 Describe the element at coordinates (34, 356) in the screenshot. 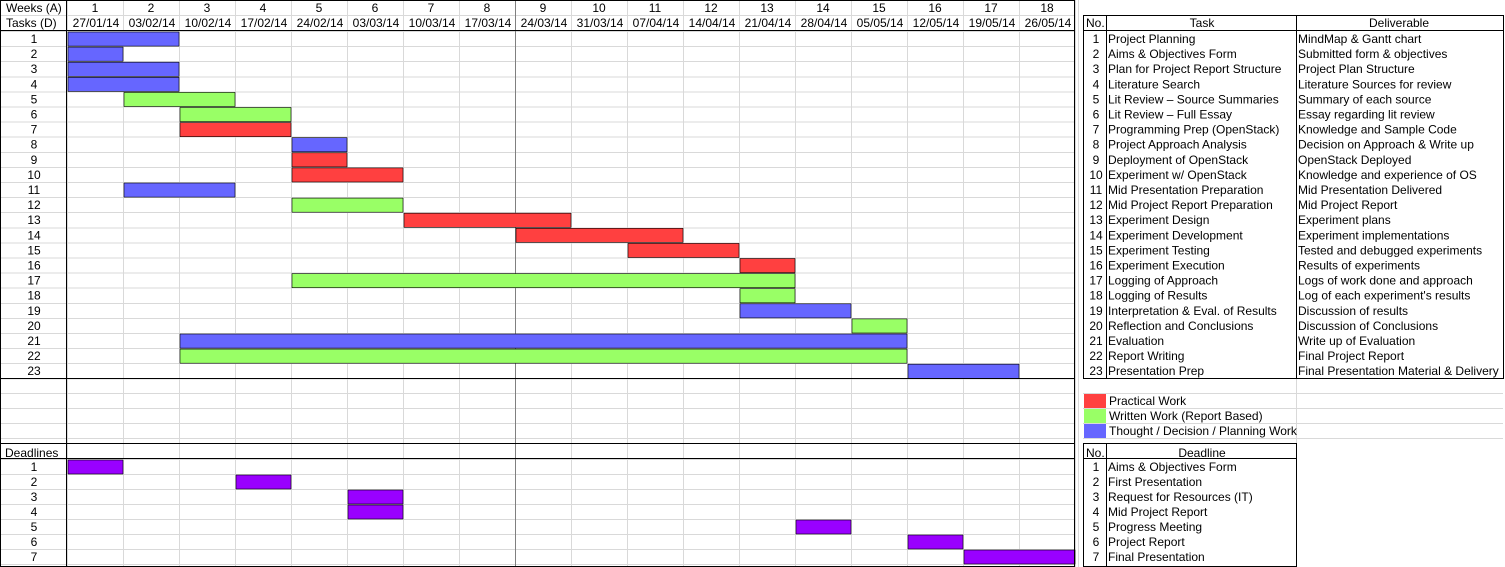

I see `gantt-row-number: 22` at that location.